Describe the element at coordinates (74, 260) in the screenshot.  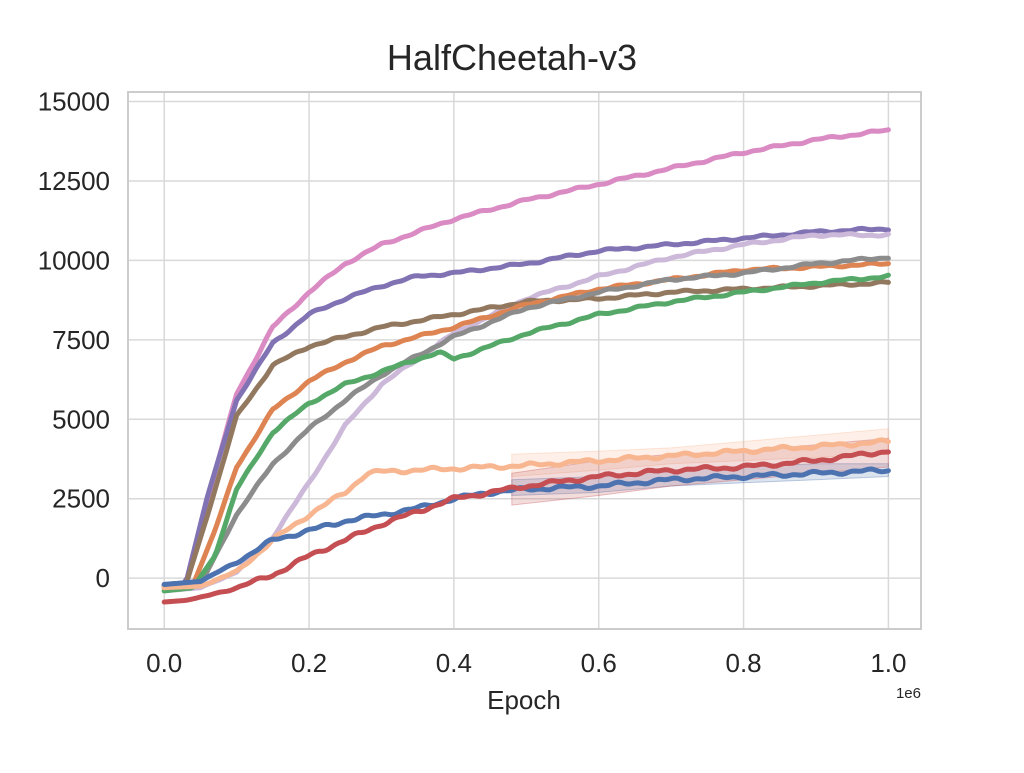
I see `y-tick-label: 10000` at that location.